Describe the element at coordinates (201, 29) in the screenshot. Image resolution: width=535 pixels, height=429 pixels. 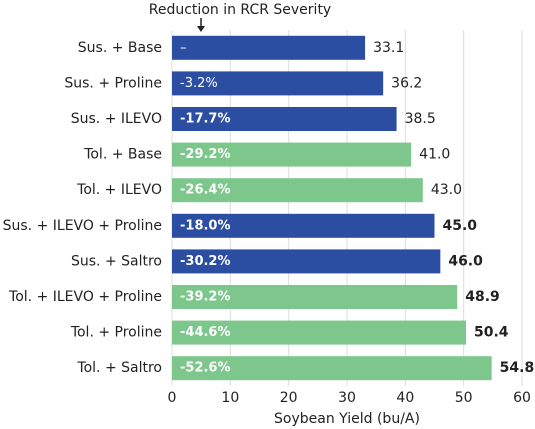
I see `annotation-arrowhead` at that location.